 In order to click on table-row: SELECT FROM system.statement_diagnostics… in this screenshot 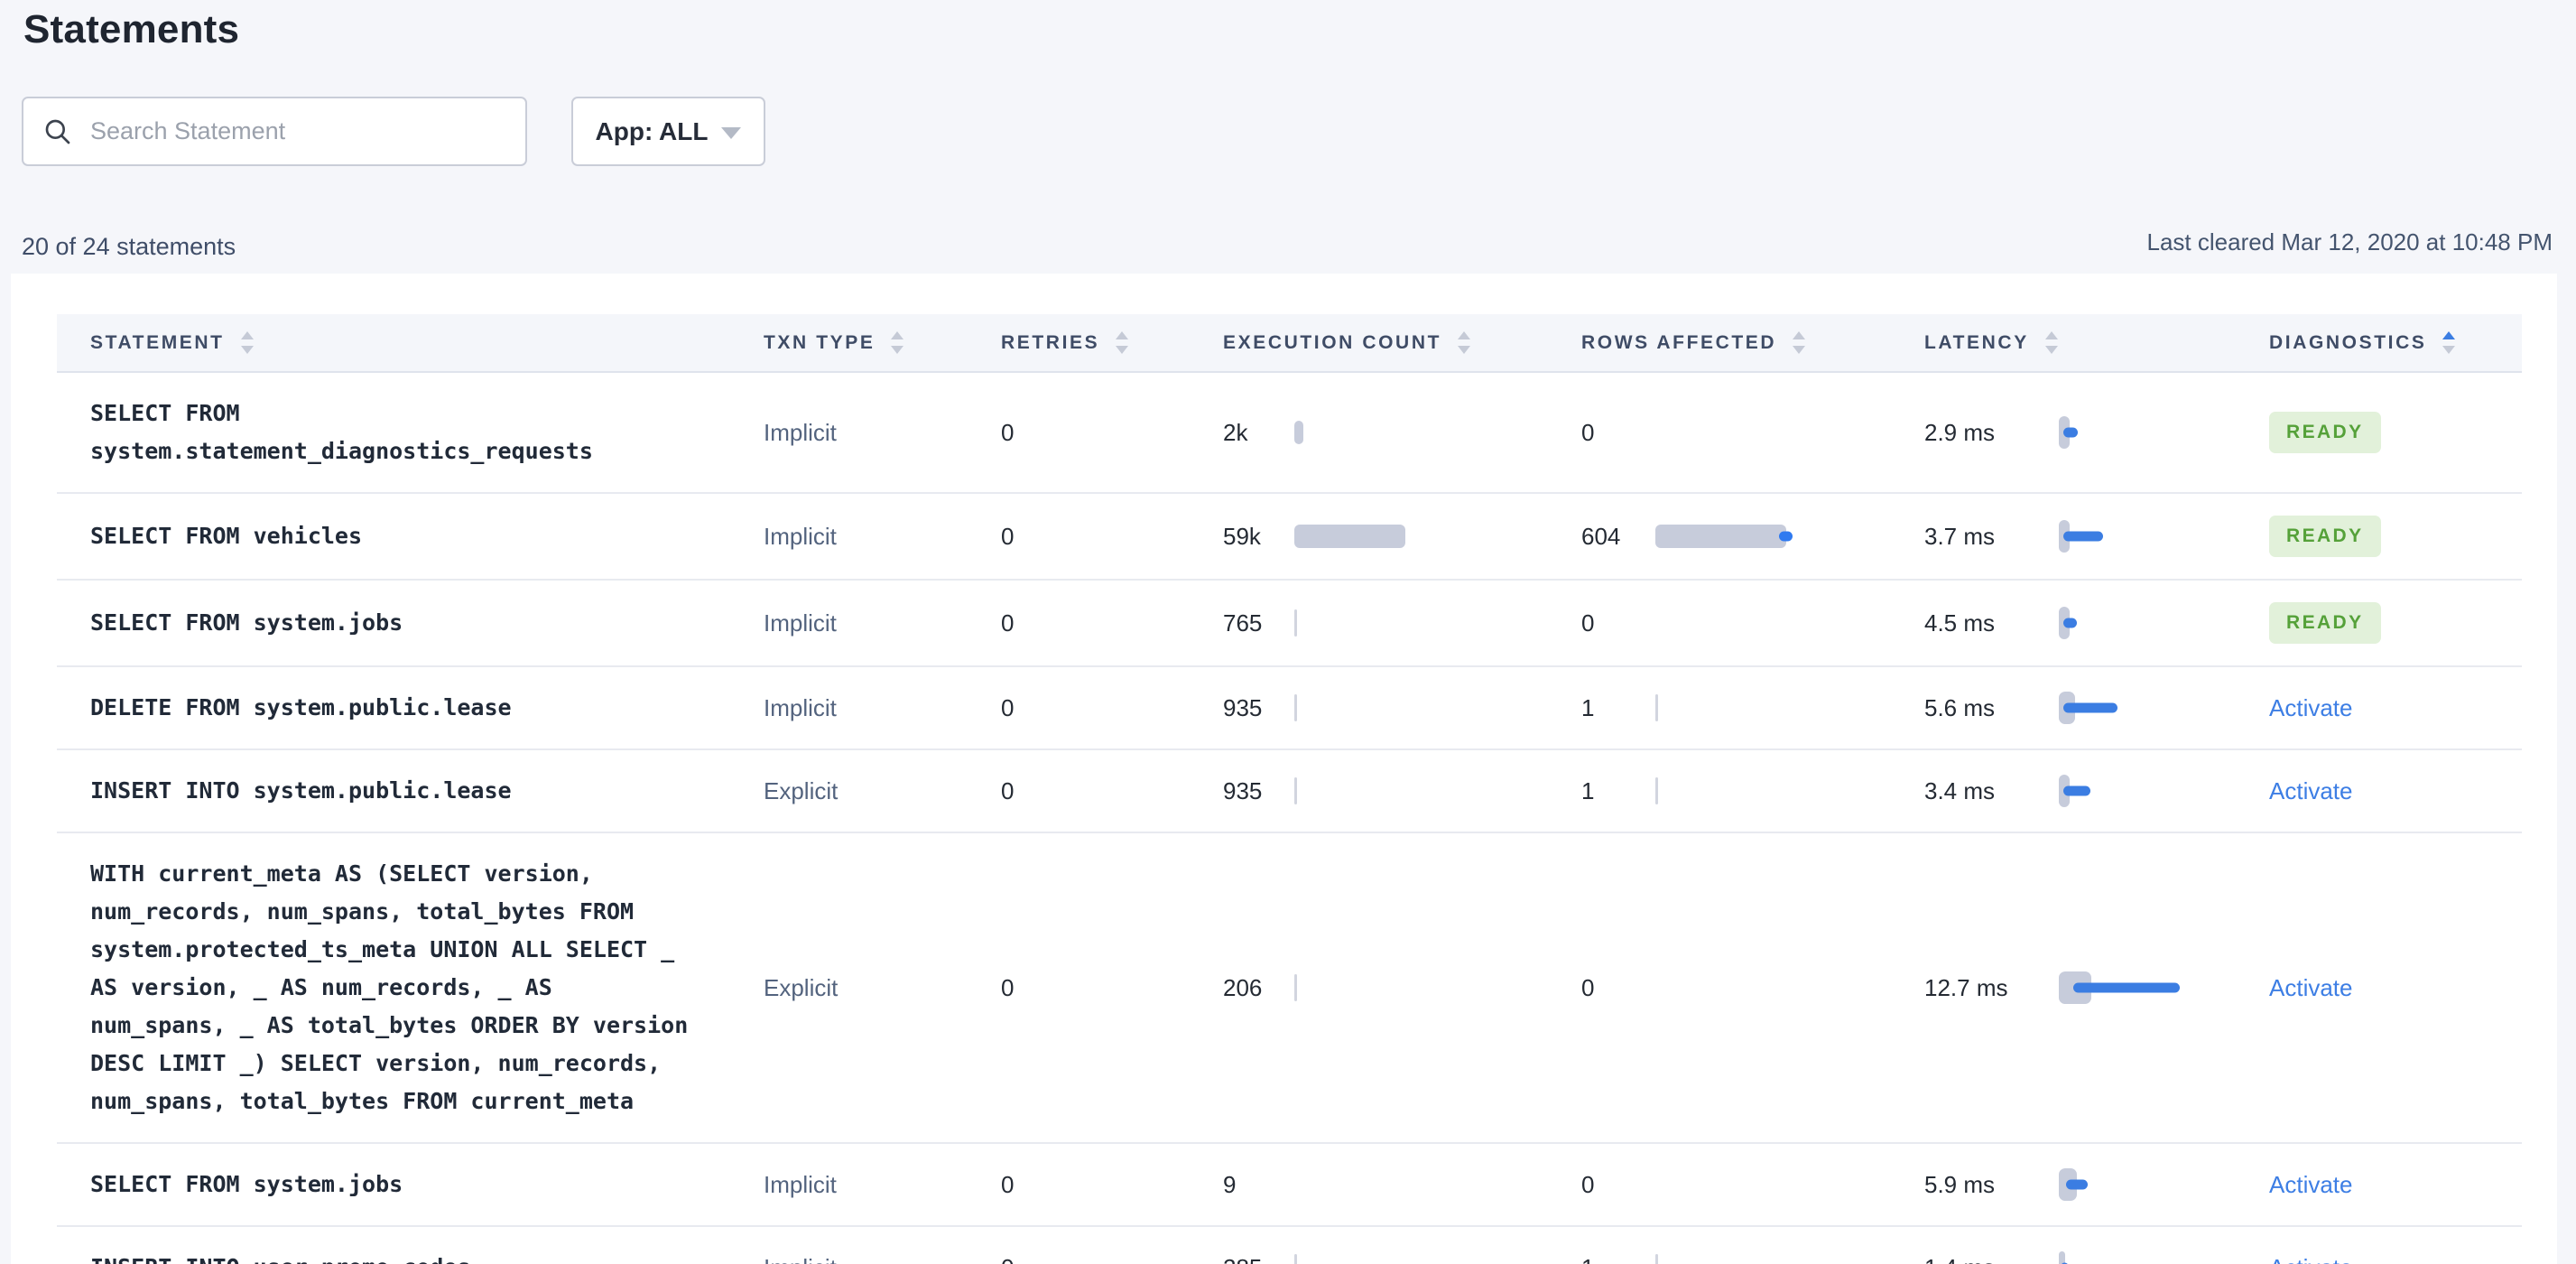, I will do `click(1289, 433)`.